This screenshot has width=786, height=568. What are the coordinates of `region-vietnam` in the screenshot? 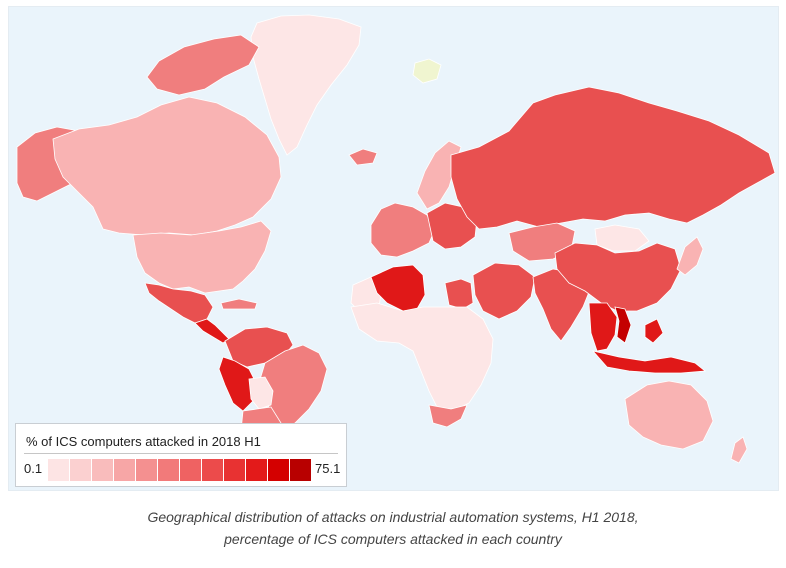 It's located at (623, 325).